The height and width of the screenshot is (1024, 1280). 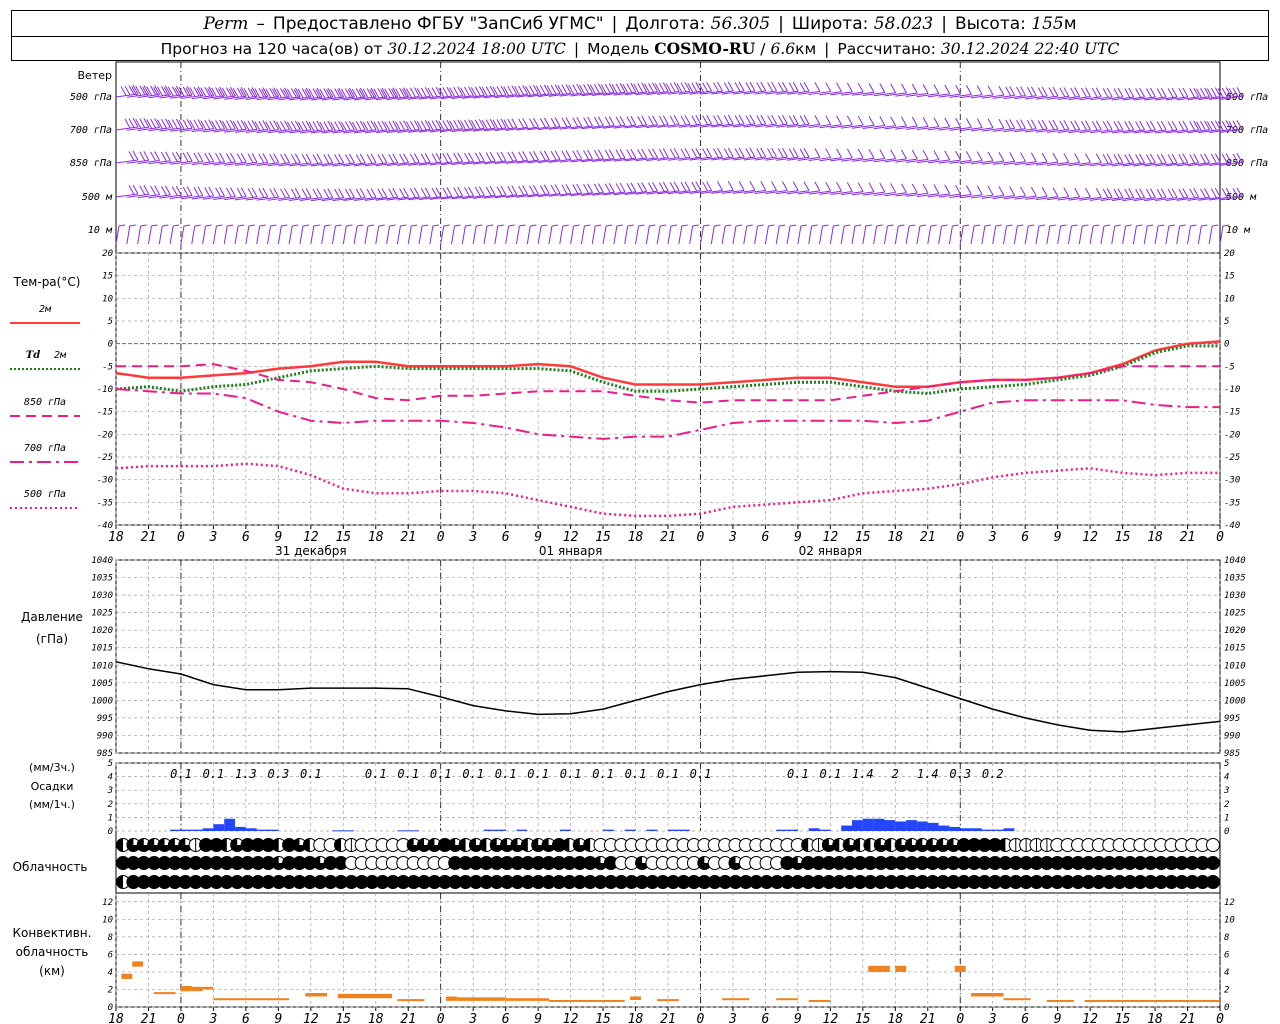 I want to click on y-tick-label: -25, so click(x=105, y=458).